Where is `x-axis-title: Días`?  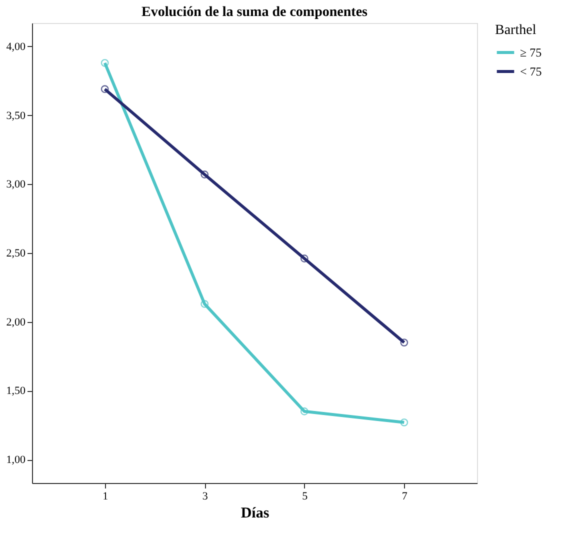
x-axis-title: Días is located at coordinates (255, 514).